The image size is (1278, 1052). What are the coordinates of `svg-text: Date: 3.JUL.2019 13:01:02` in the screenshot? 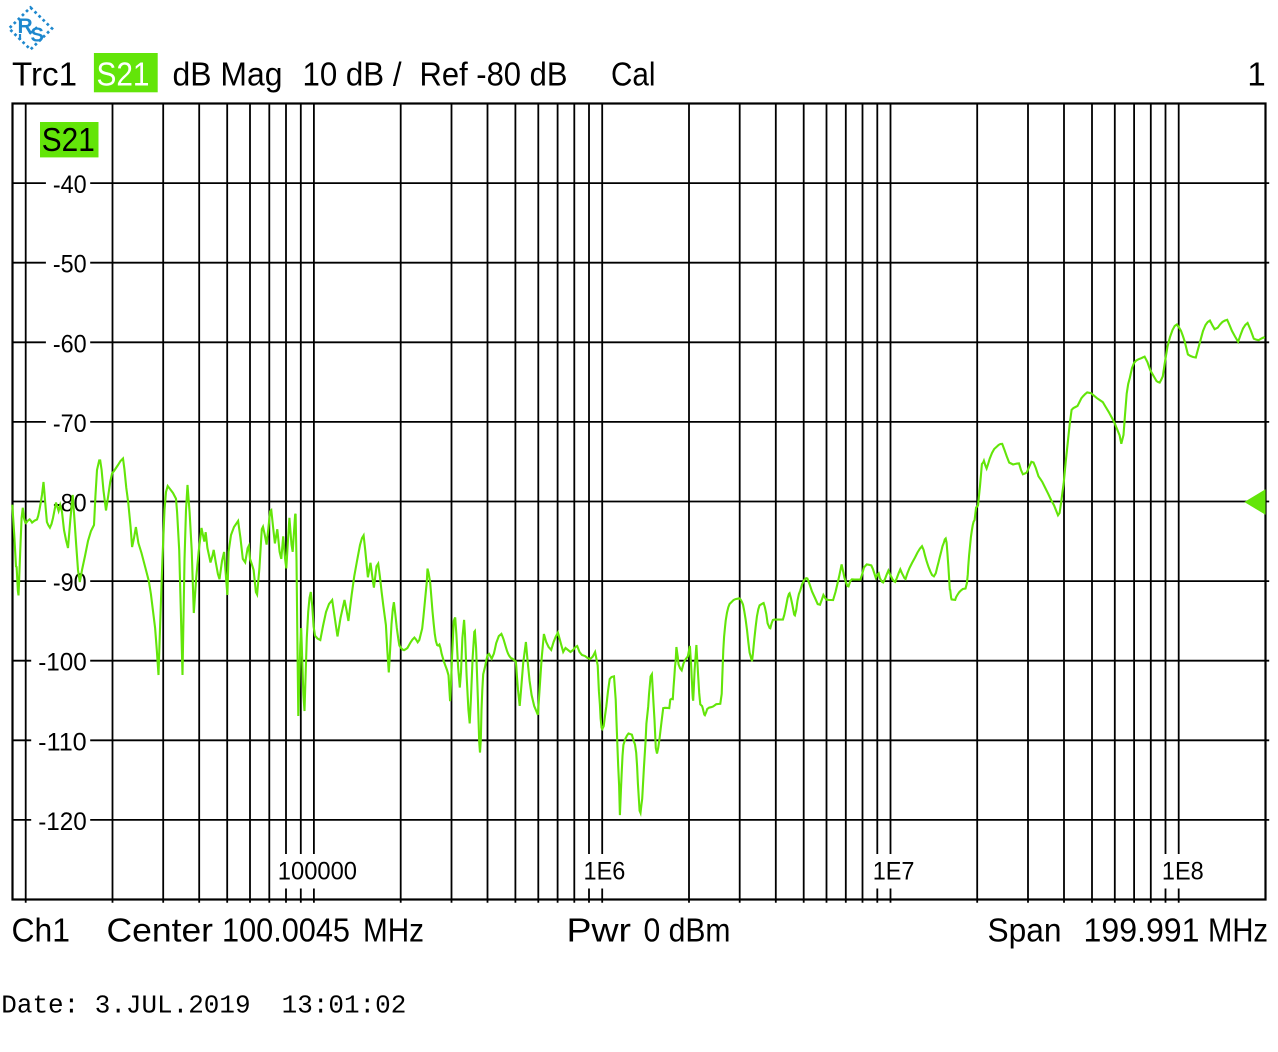 It's located at (203, 1006).